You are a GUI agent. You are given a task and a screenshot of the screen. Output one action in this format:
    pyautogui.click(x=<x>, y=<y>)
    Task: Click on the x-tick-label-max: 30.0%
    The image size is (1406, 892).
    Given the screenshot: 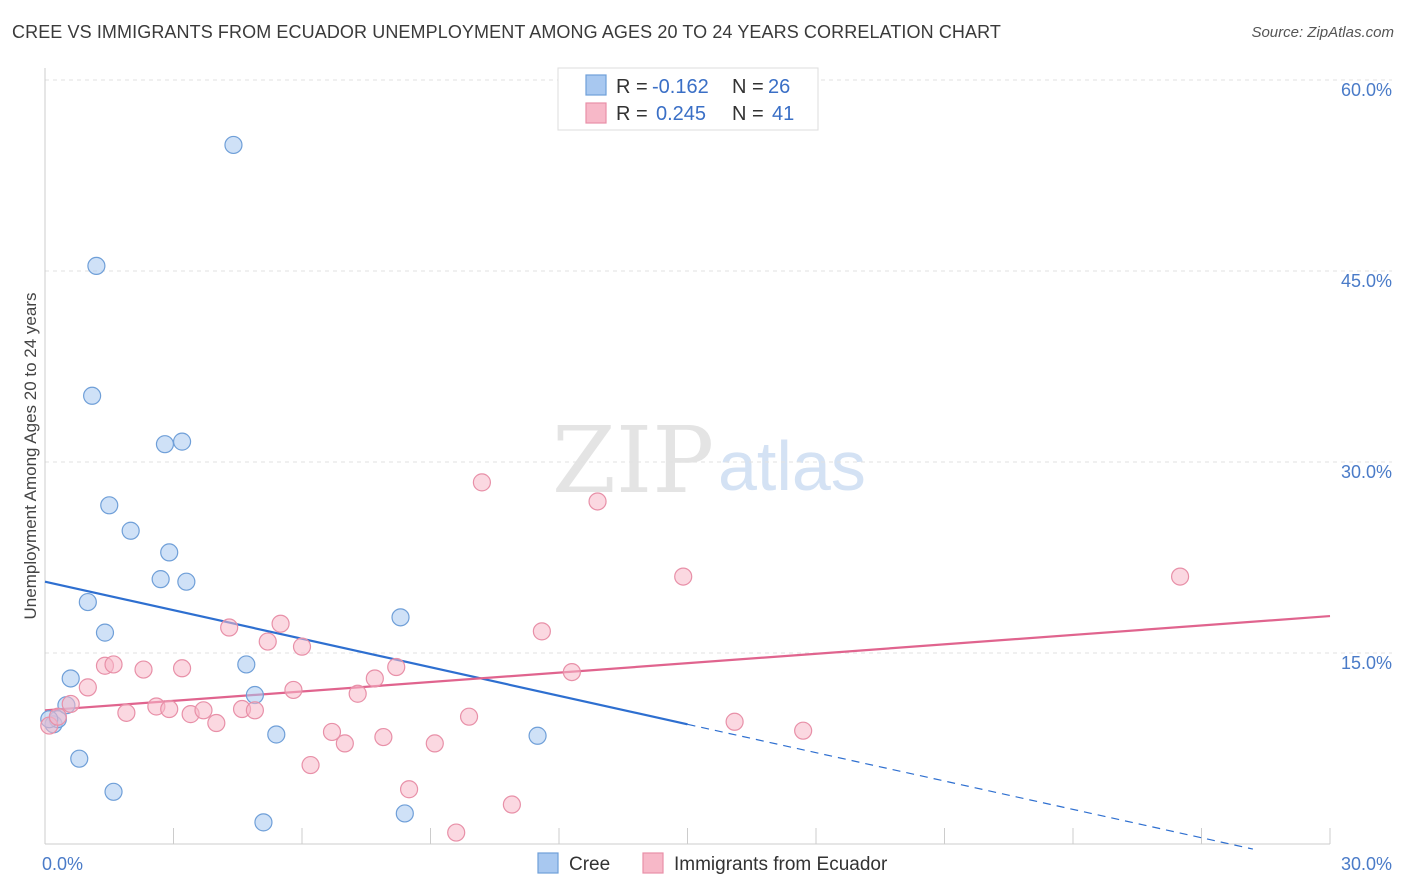 What is the action you would take?
    pyautogui.click(x=1366, y=864)
    